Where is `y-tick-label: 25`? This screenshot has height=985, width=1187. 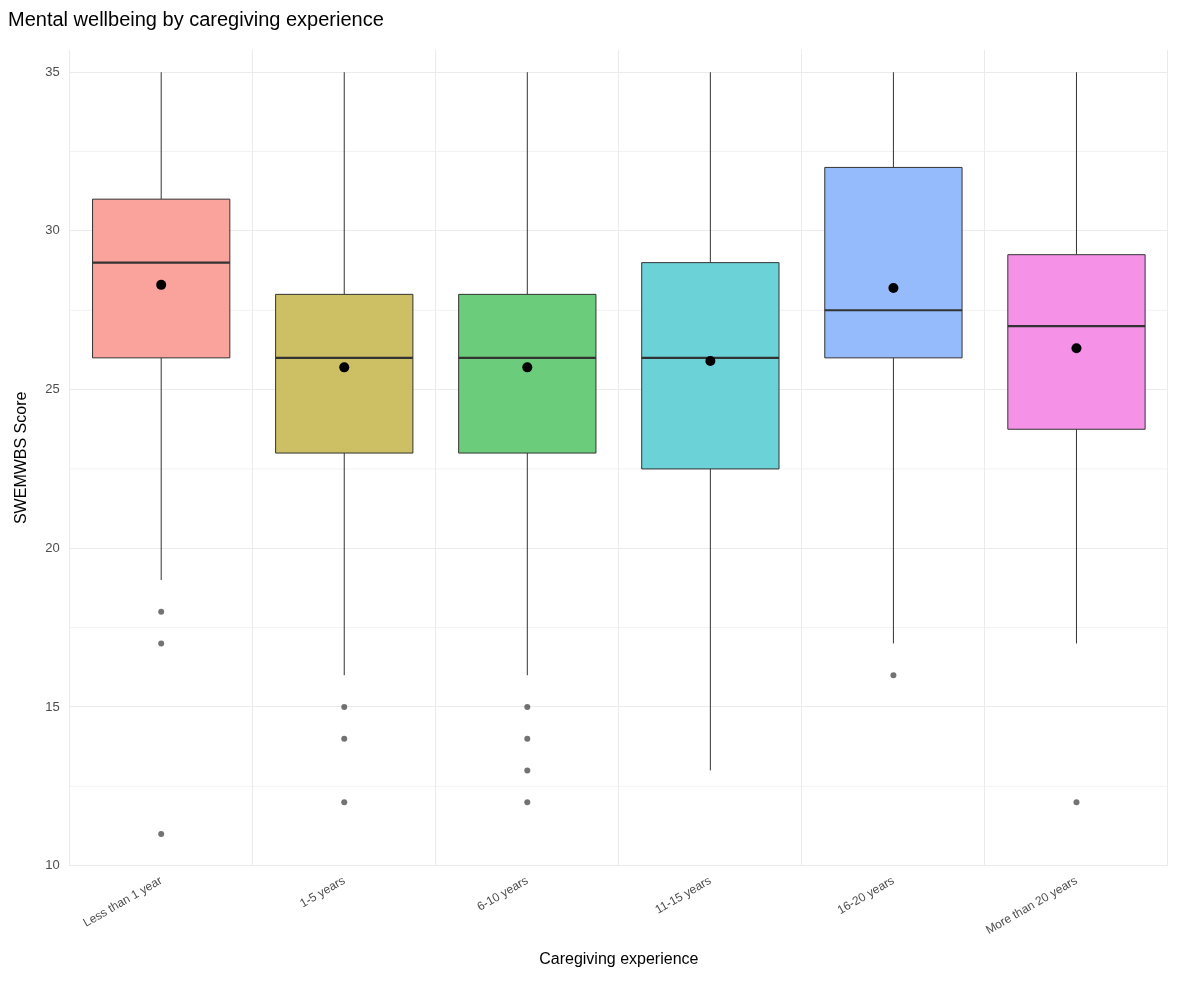 y-tick-label: 25 is located at coordinates (52, 389).